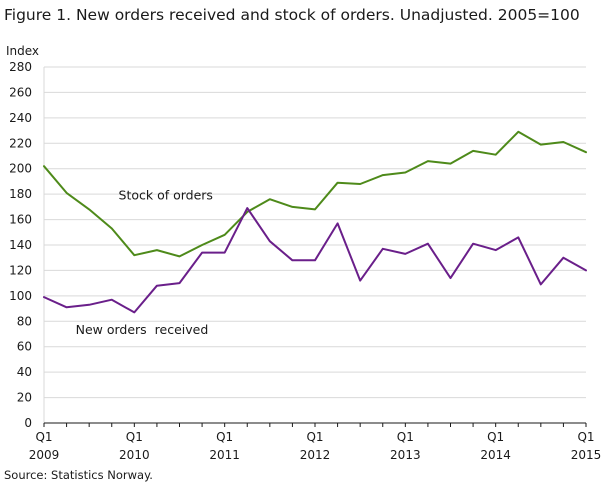 This screenshot has height=488, width=609. I want to click on y-tick-label: 80, so click(24, 321).